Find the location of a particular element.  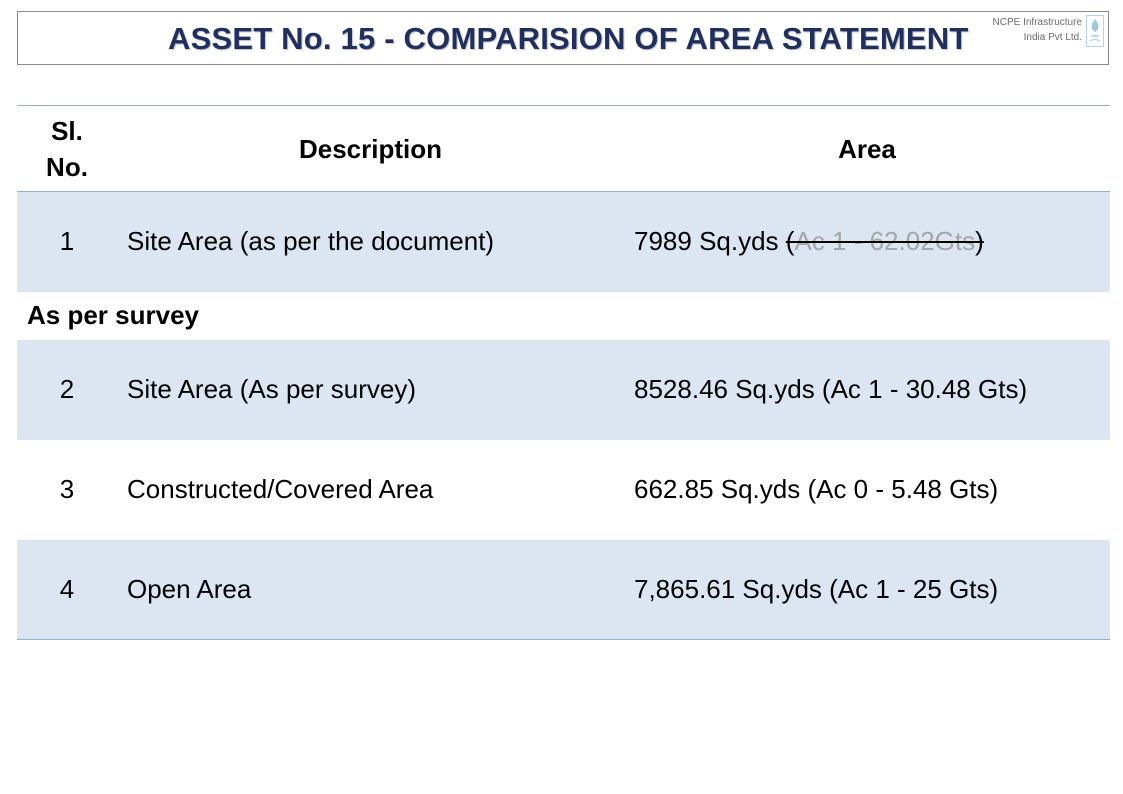

row-area: 662.85 Sq.yds (Ac 0 - 5.48 Gts) is located at coordinates (867, 490).